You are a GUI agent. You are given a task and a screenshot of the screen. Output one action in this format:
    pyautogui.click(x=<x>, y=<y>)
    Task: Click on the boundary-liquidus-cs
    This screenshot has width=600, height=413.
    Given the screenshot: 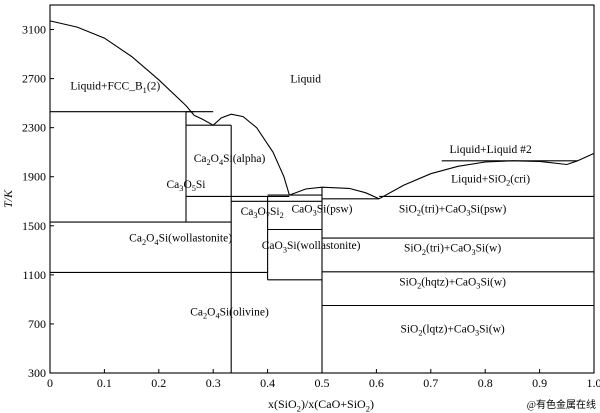 What is the action you would take?
    pyautogui.click(x=334, y=193)
    